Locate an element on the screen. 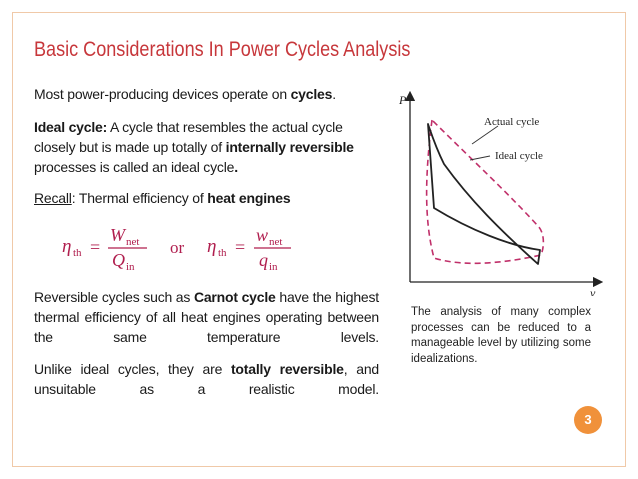 The height and width of the screenshot is (479, 638). numerator-1: W is located at coordinates (118, 235).